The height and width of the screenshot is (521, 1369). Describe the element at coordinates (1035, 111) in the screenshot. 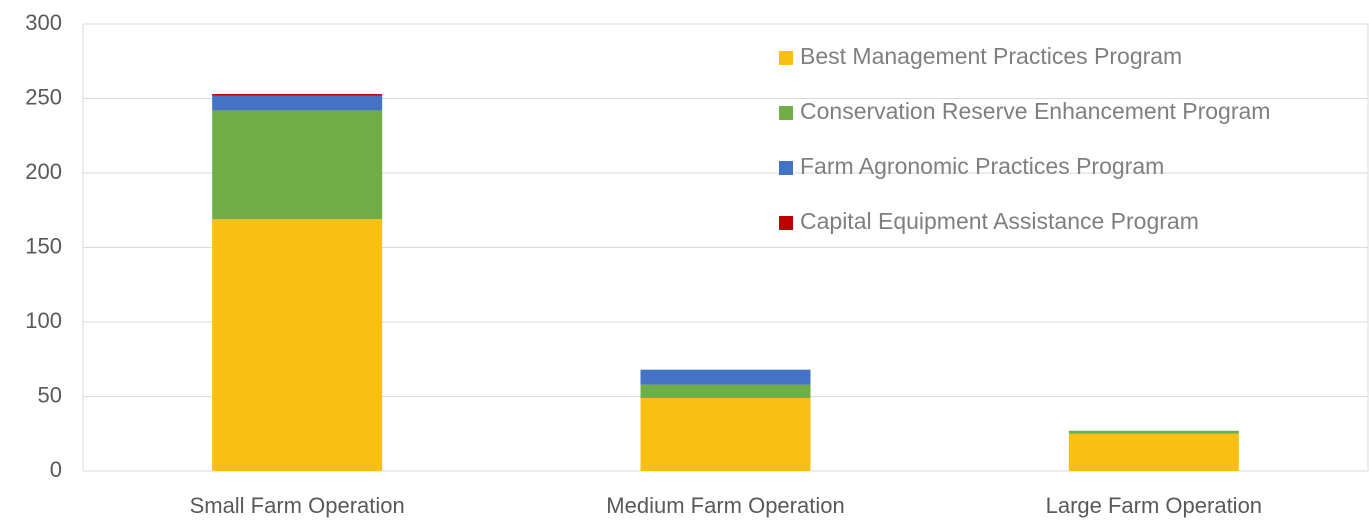

I see `legend-label: Conservation Reserve Enhancement Program` at that location.